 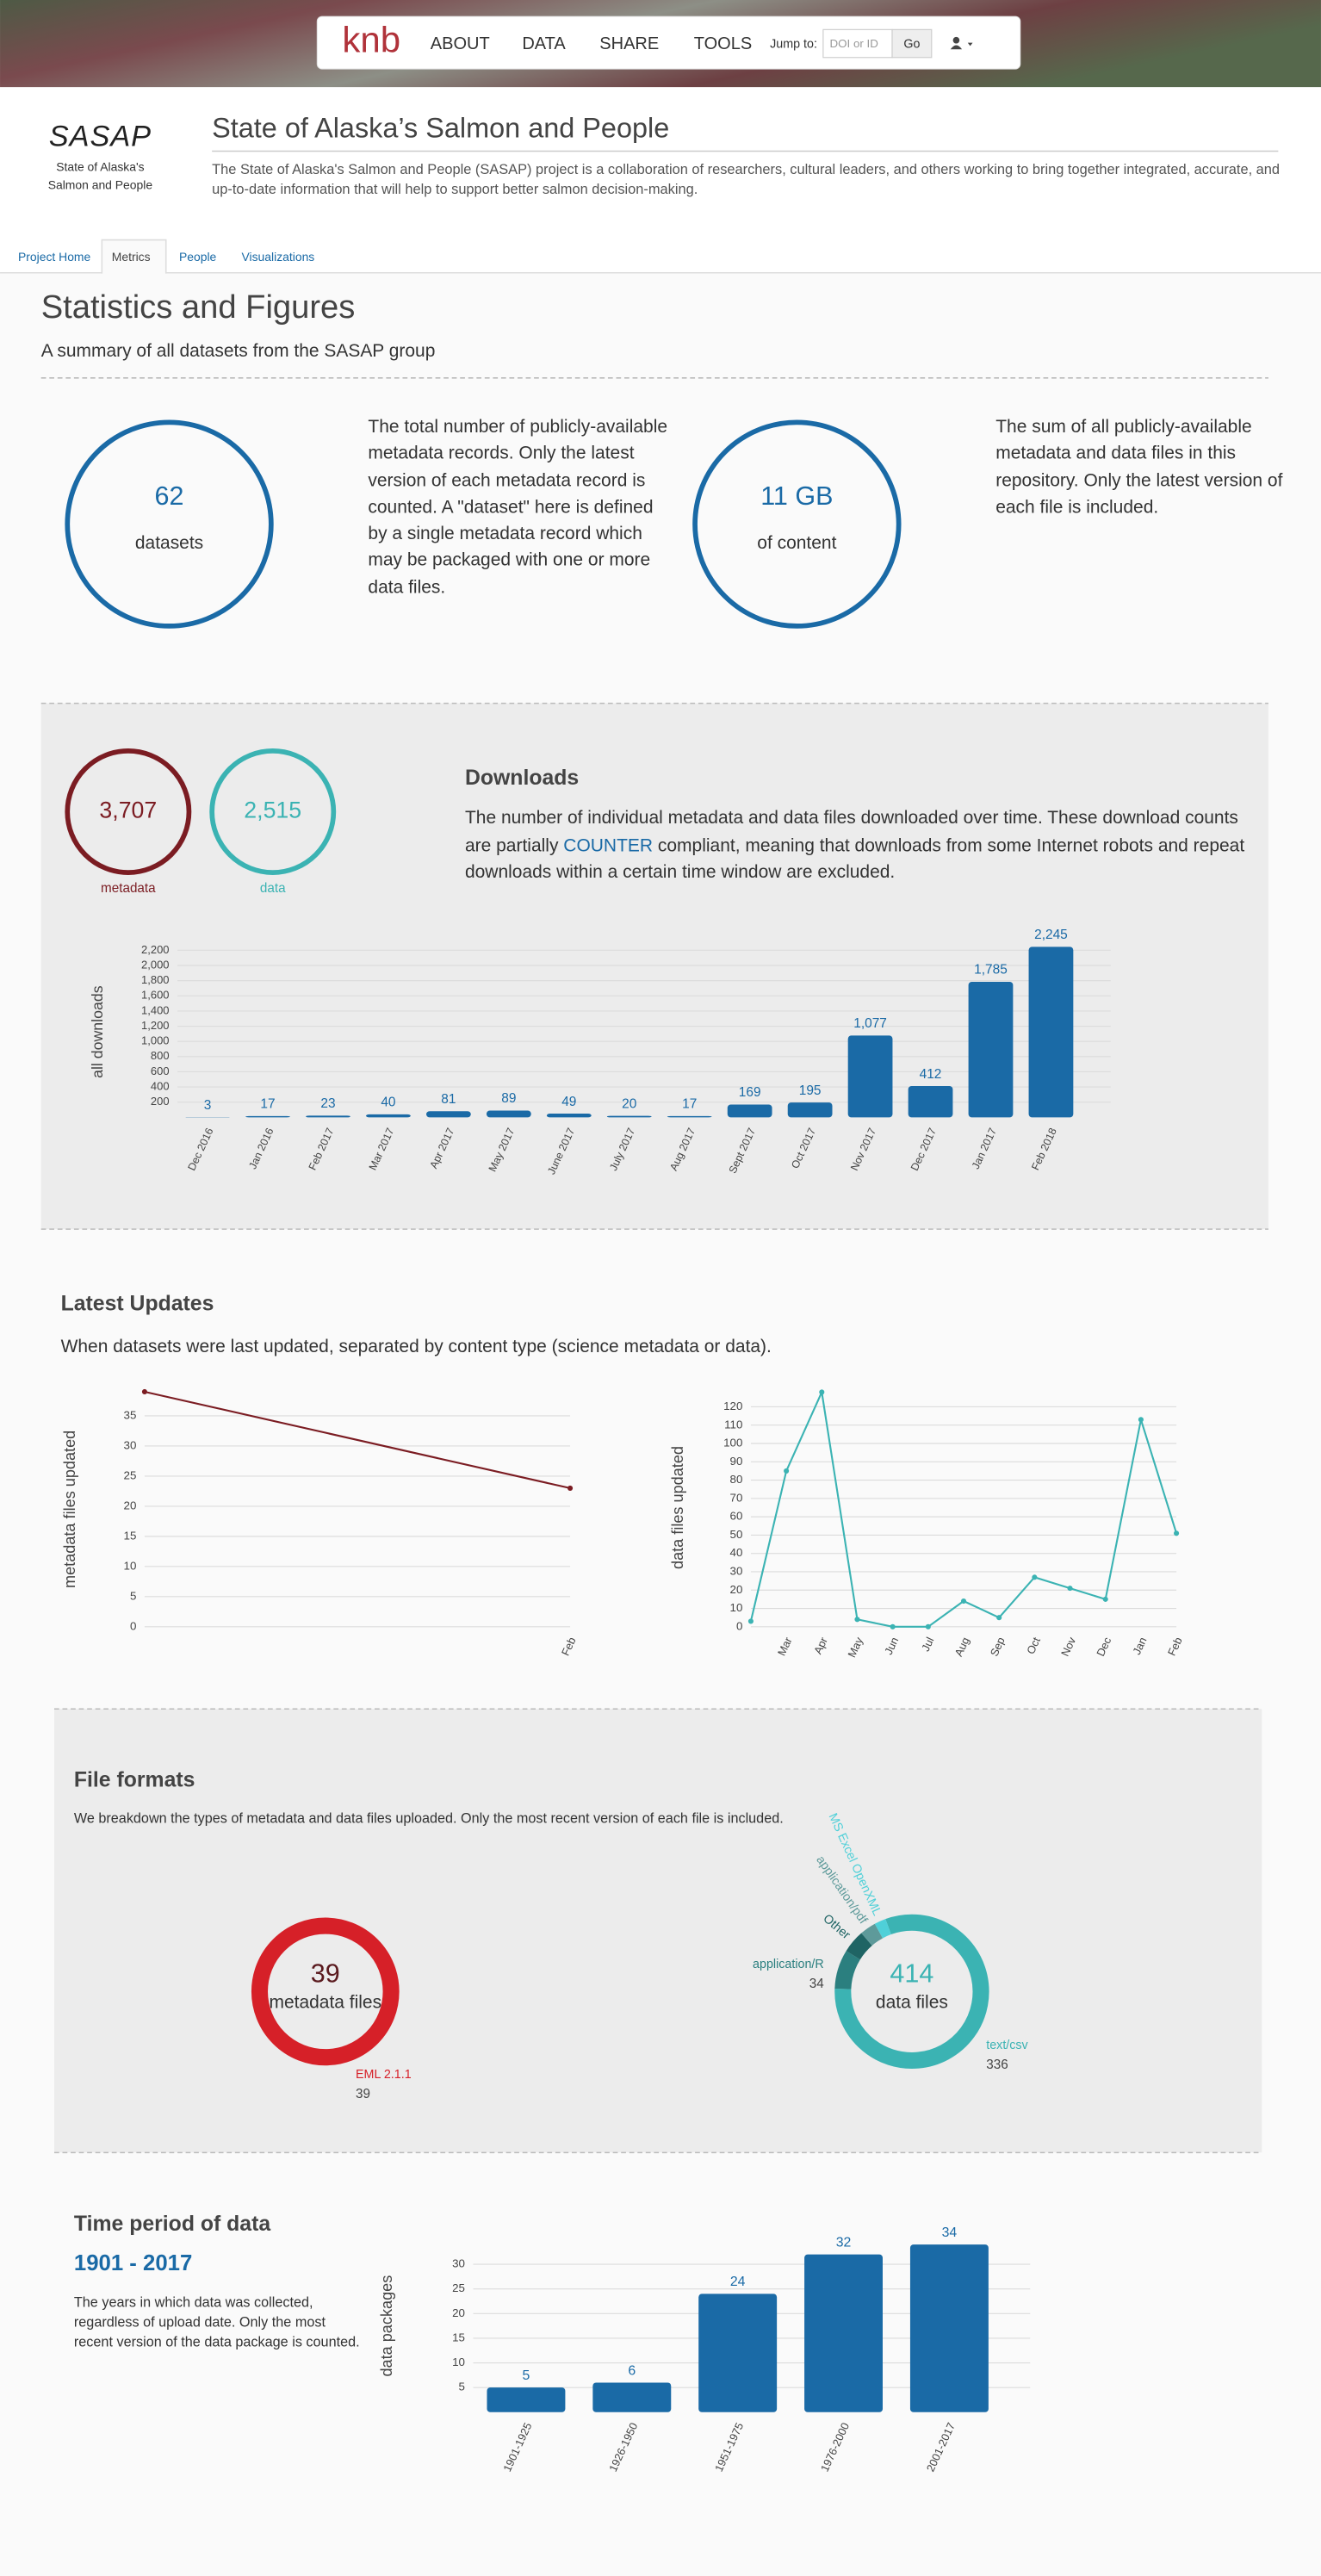 I want to click on tab: Visualizations, so click(x=277, y=257).